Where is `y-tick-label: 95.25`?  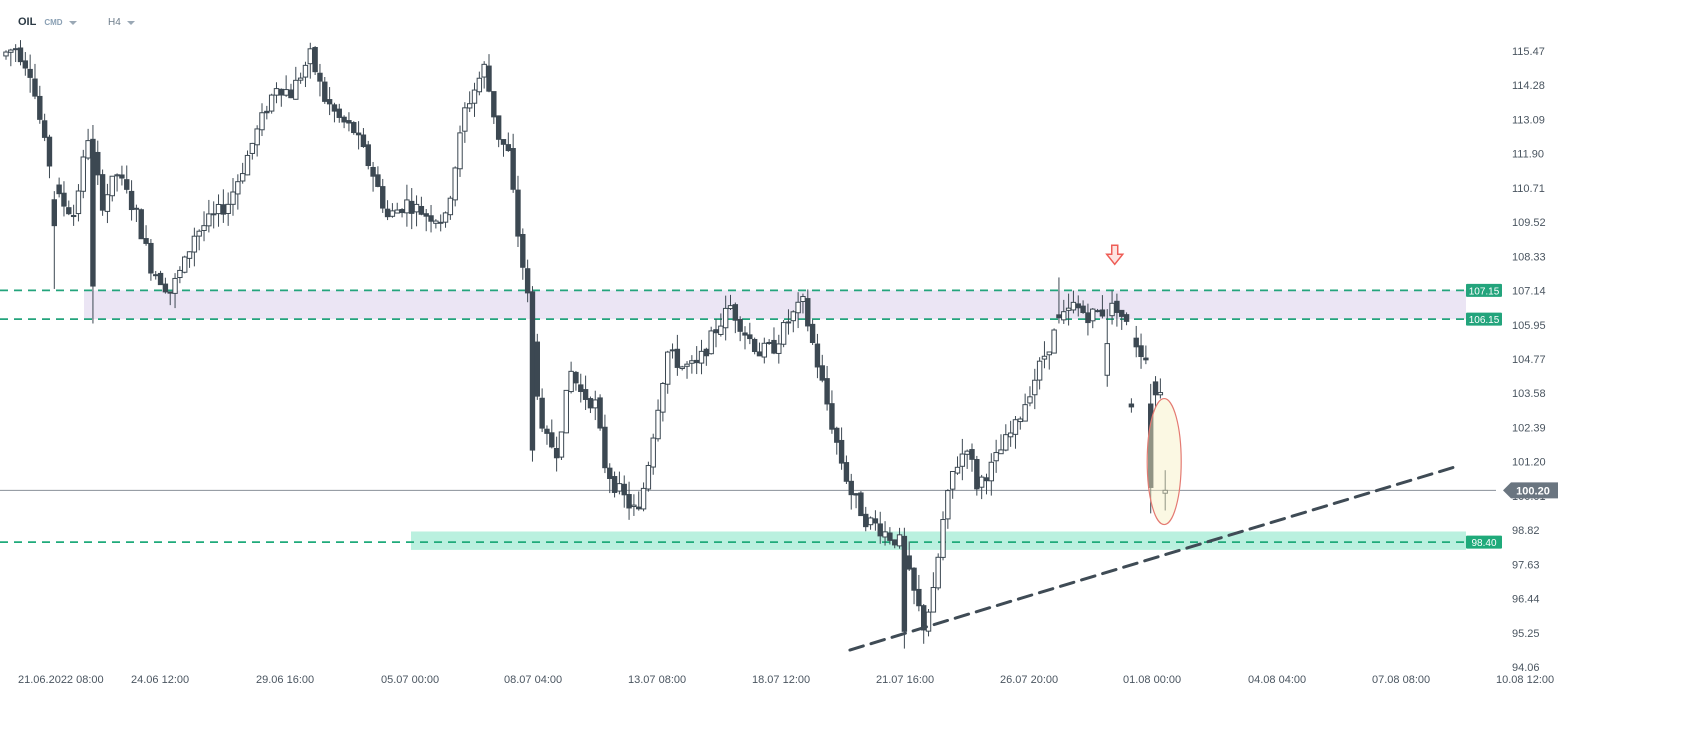
y-tick-label: 95.25 is located at coordinates (1526, 634).